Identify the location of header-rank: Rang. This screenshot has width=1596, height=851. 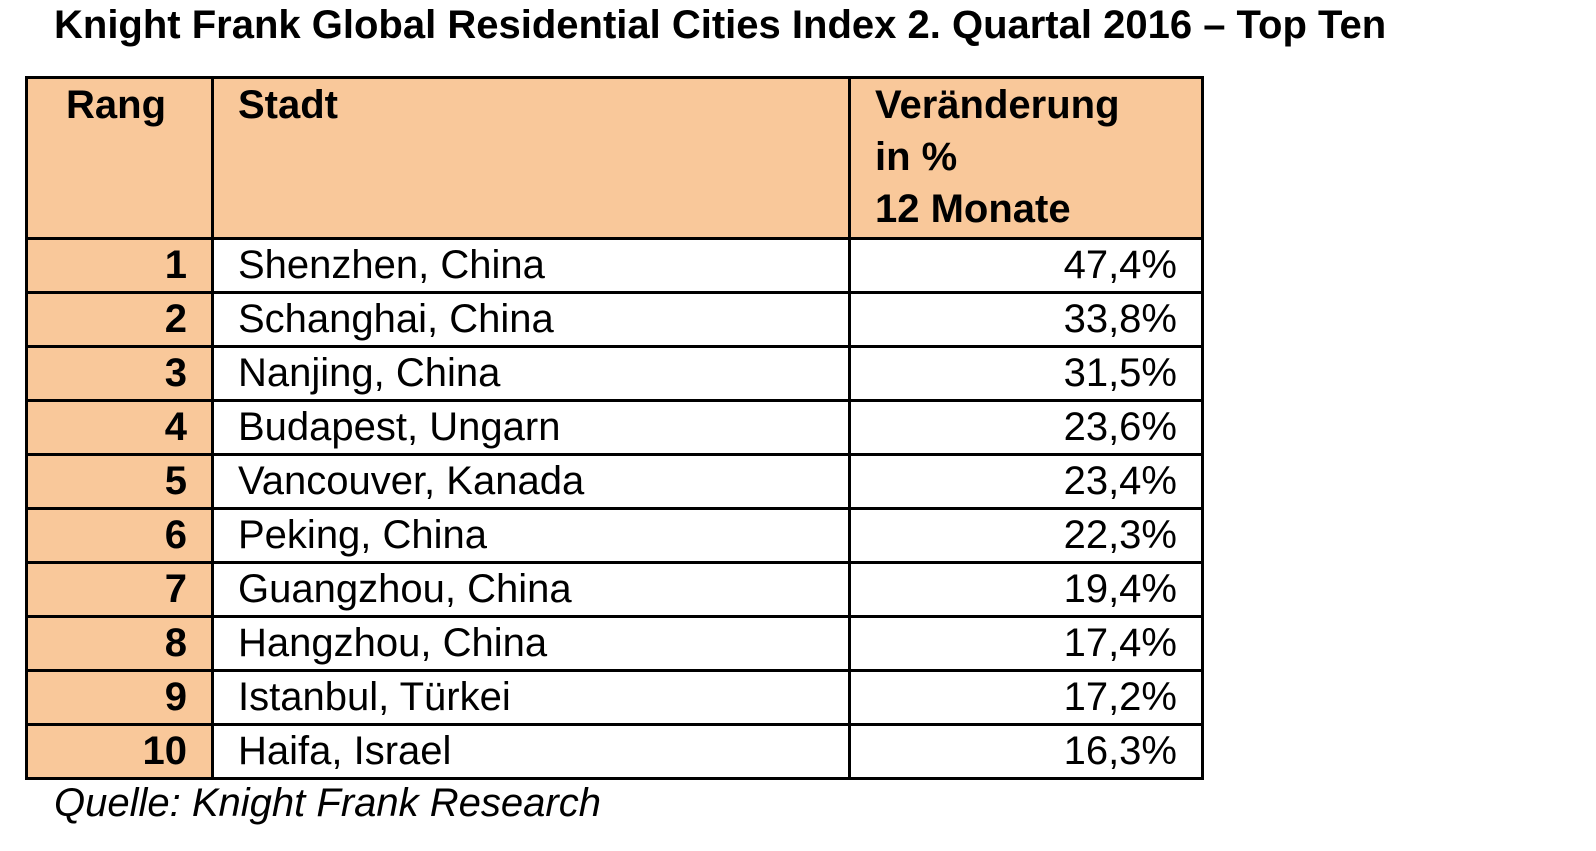
(119, 158).